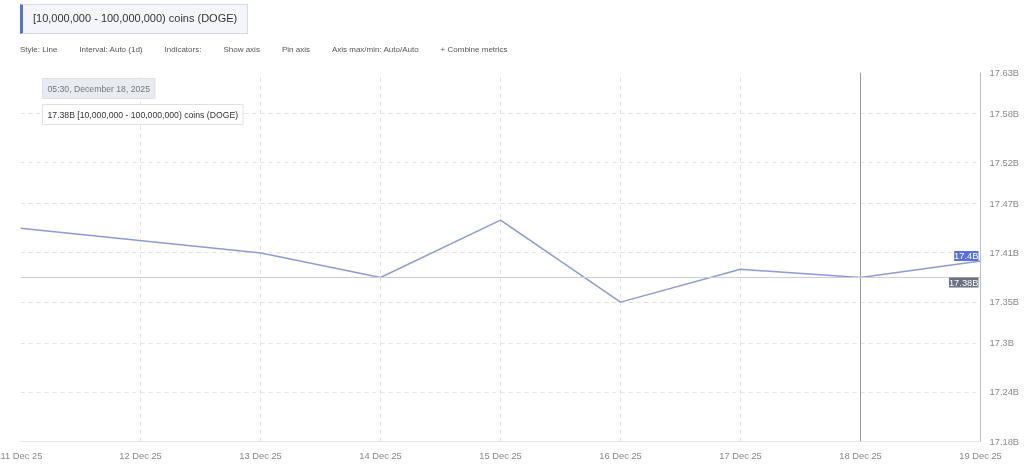 This screenshot has width=1024, height=467. Describe the element at coordinates (966, 256) in the screenshot. I see `annotation: 17.4B` at that location.